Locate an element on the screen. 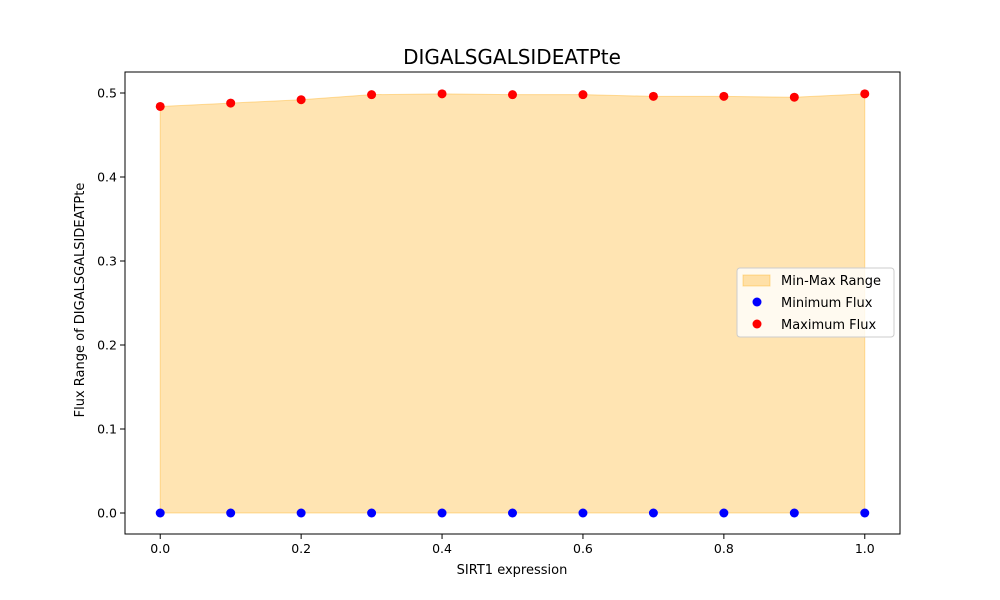  legend-swatch-range is located at coordinates (756, 280).